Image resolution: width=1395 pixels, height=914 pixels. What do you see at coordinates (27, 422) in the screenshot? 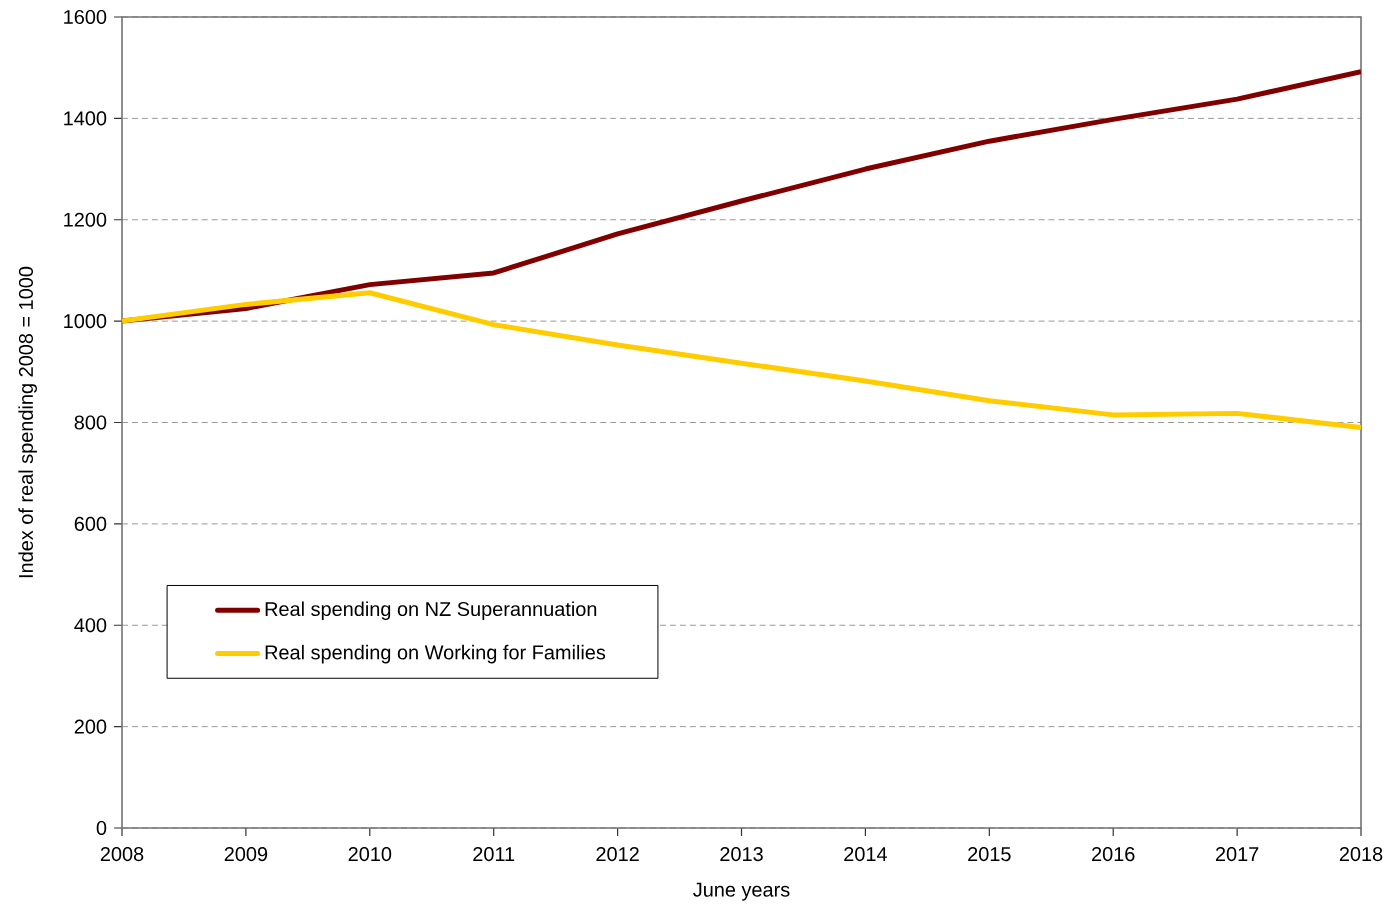
I see `y-axis-title: Index of real spending 2008 = 1000` at bounding box center [27, 422].